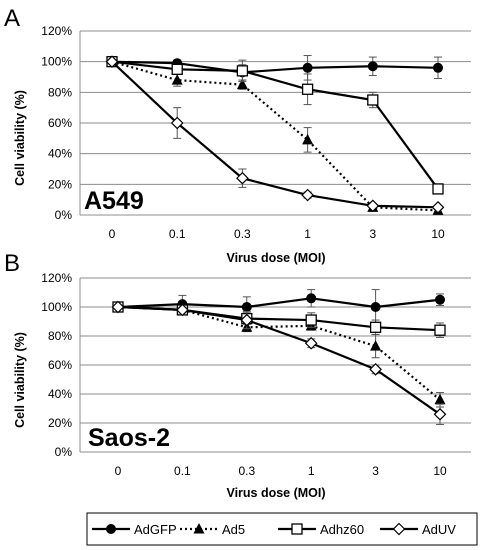 This screenshot has height=550, width=482. What do you see at coordinates (56, 31) in the screenshot?
I see `panel-a-y-tick-label: 120%` at bounding box center [56, 31].